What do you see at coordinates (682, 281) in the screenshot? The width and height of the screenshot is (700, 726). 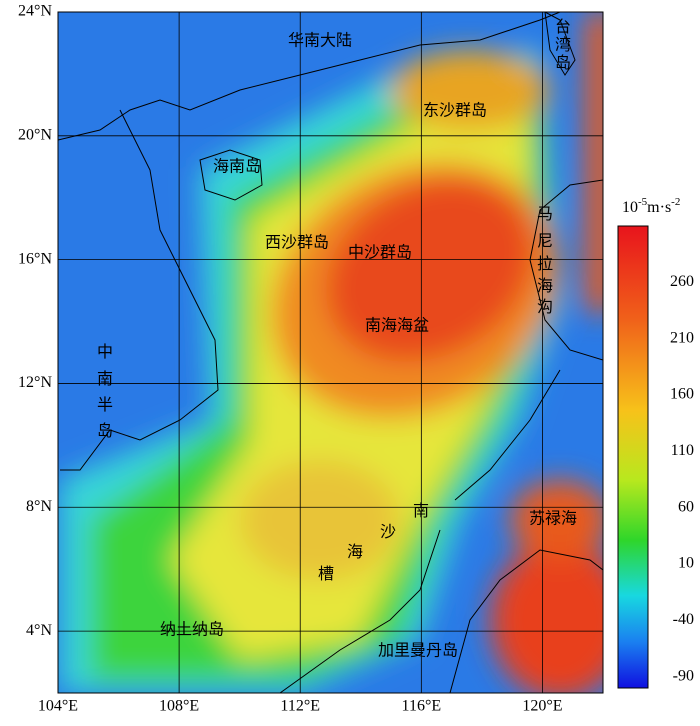 I see `colorbar-tick-label: 260` at bounding box center [682, 281].